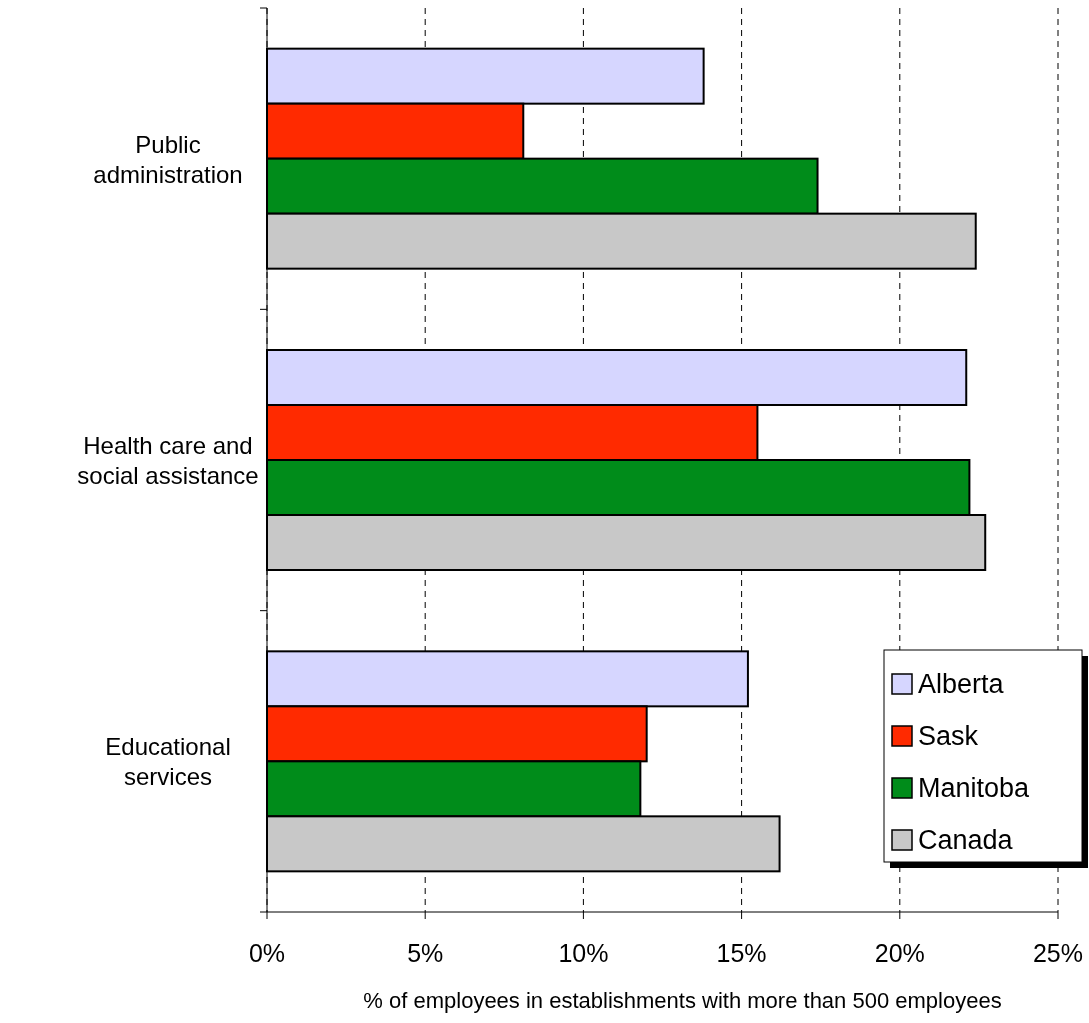 The width and height of the screenshot is (1089, 1023). I want to click on x-tick-label: 0%, so click(267, 953).